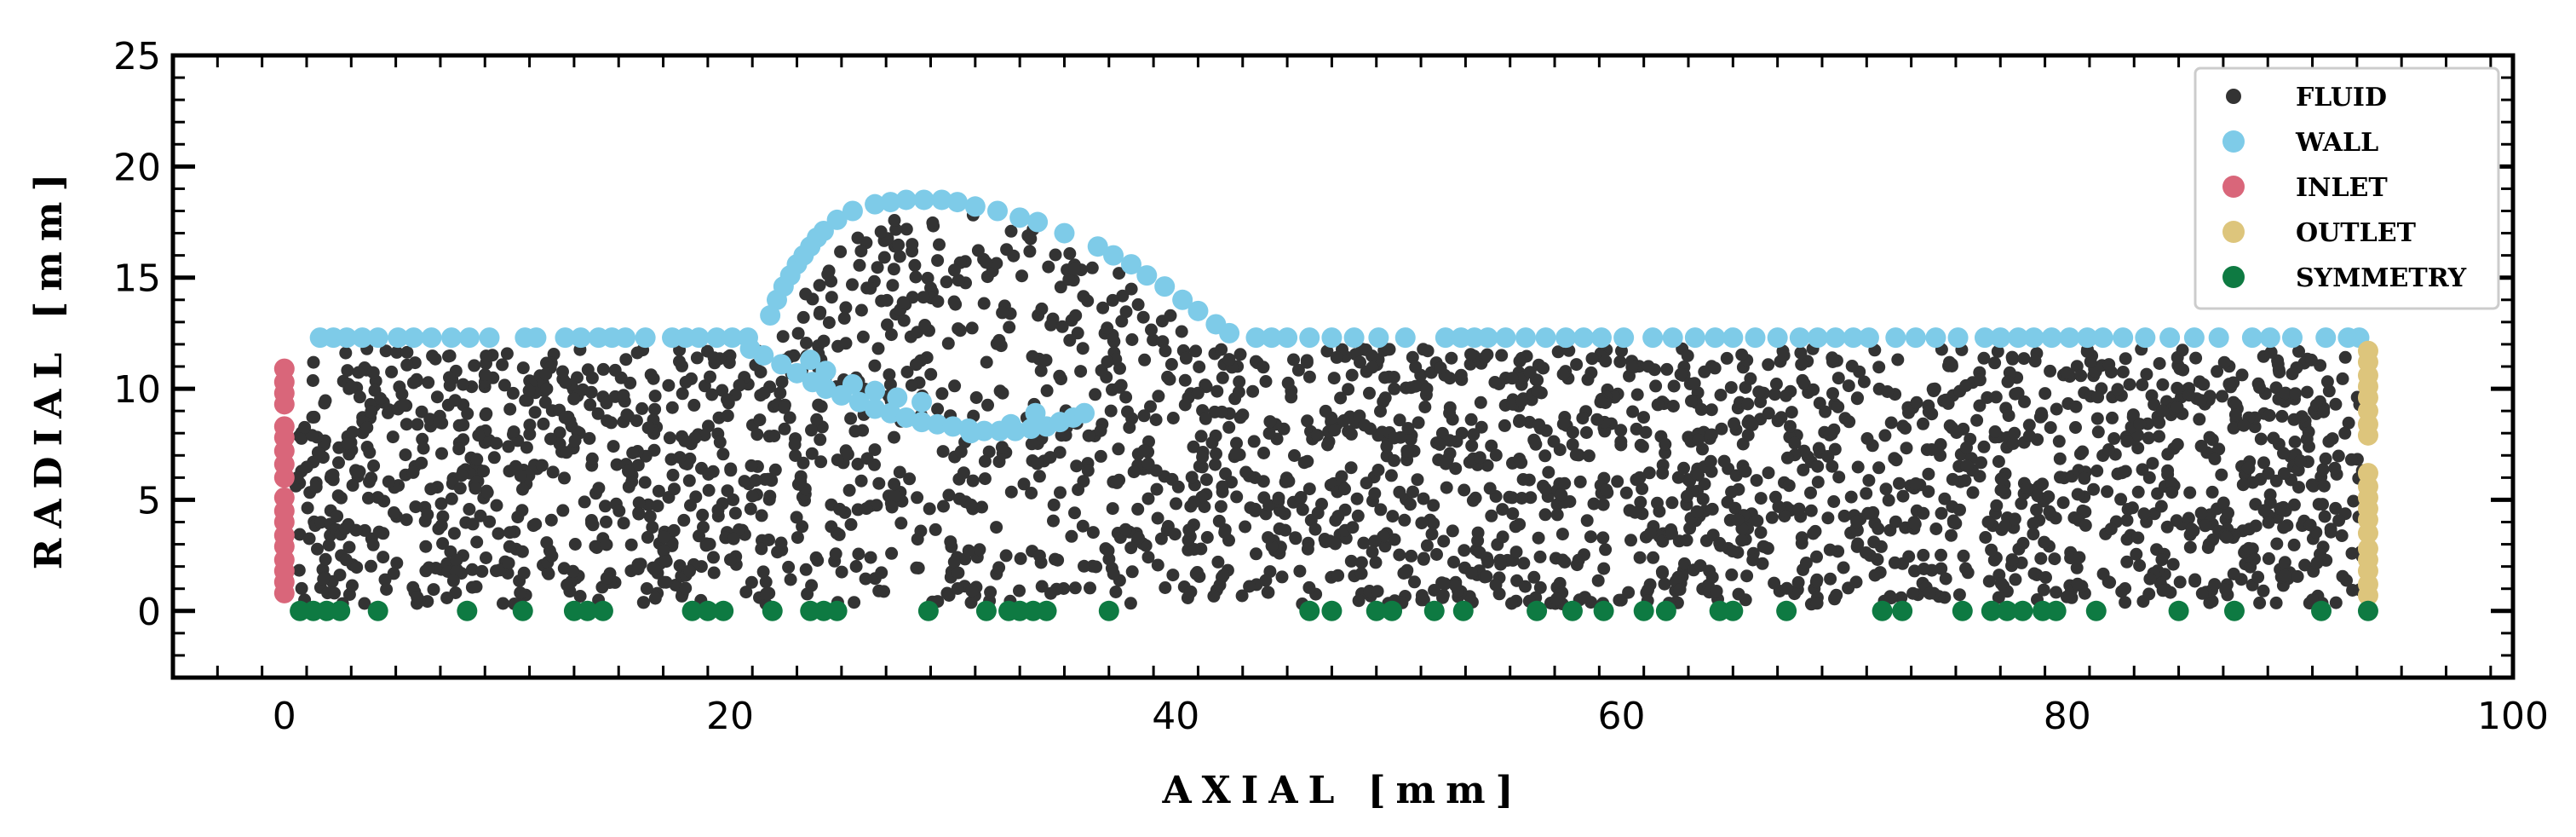 Image resolution: width=2576 pixels, height=837 pixels. Describe the element at coordinates (2234, 141) in the screenshot. I see `legend-marker` at that location.